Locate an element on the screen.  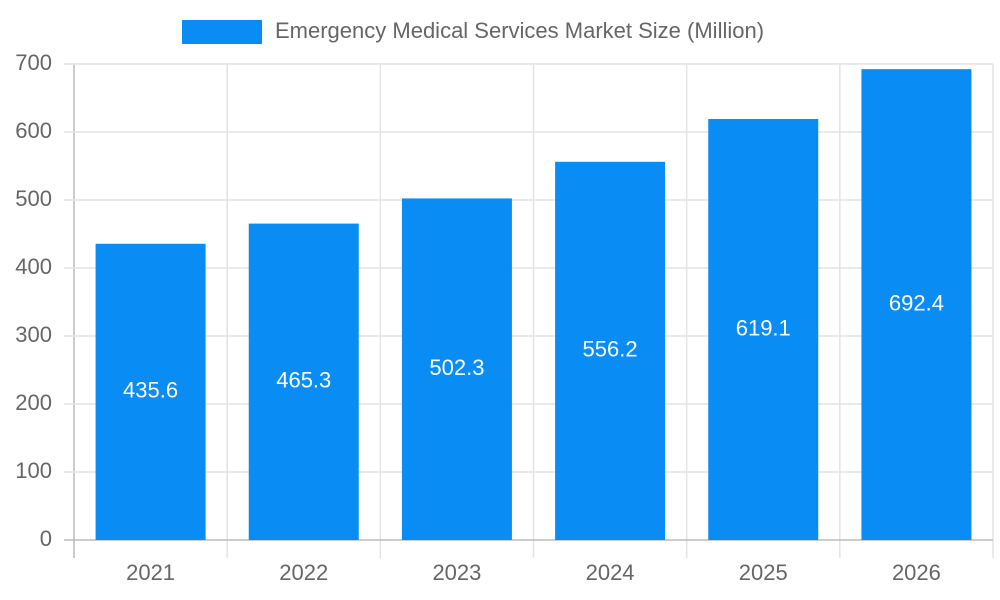
x-tick-label: 2024 is located at coordinates (610, 572).